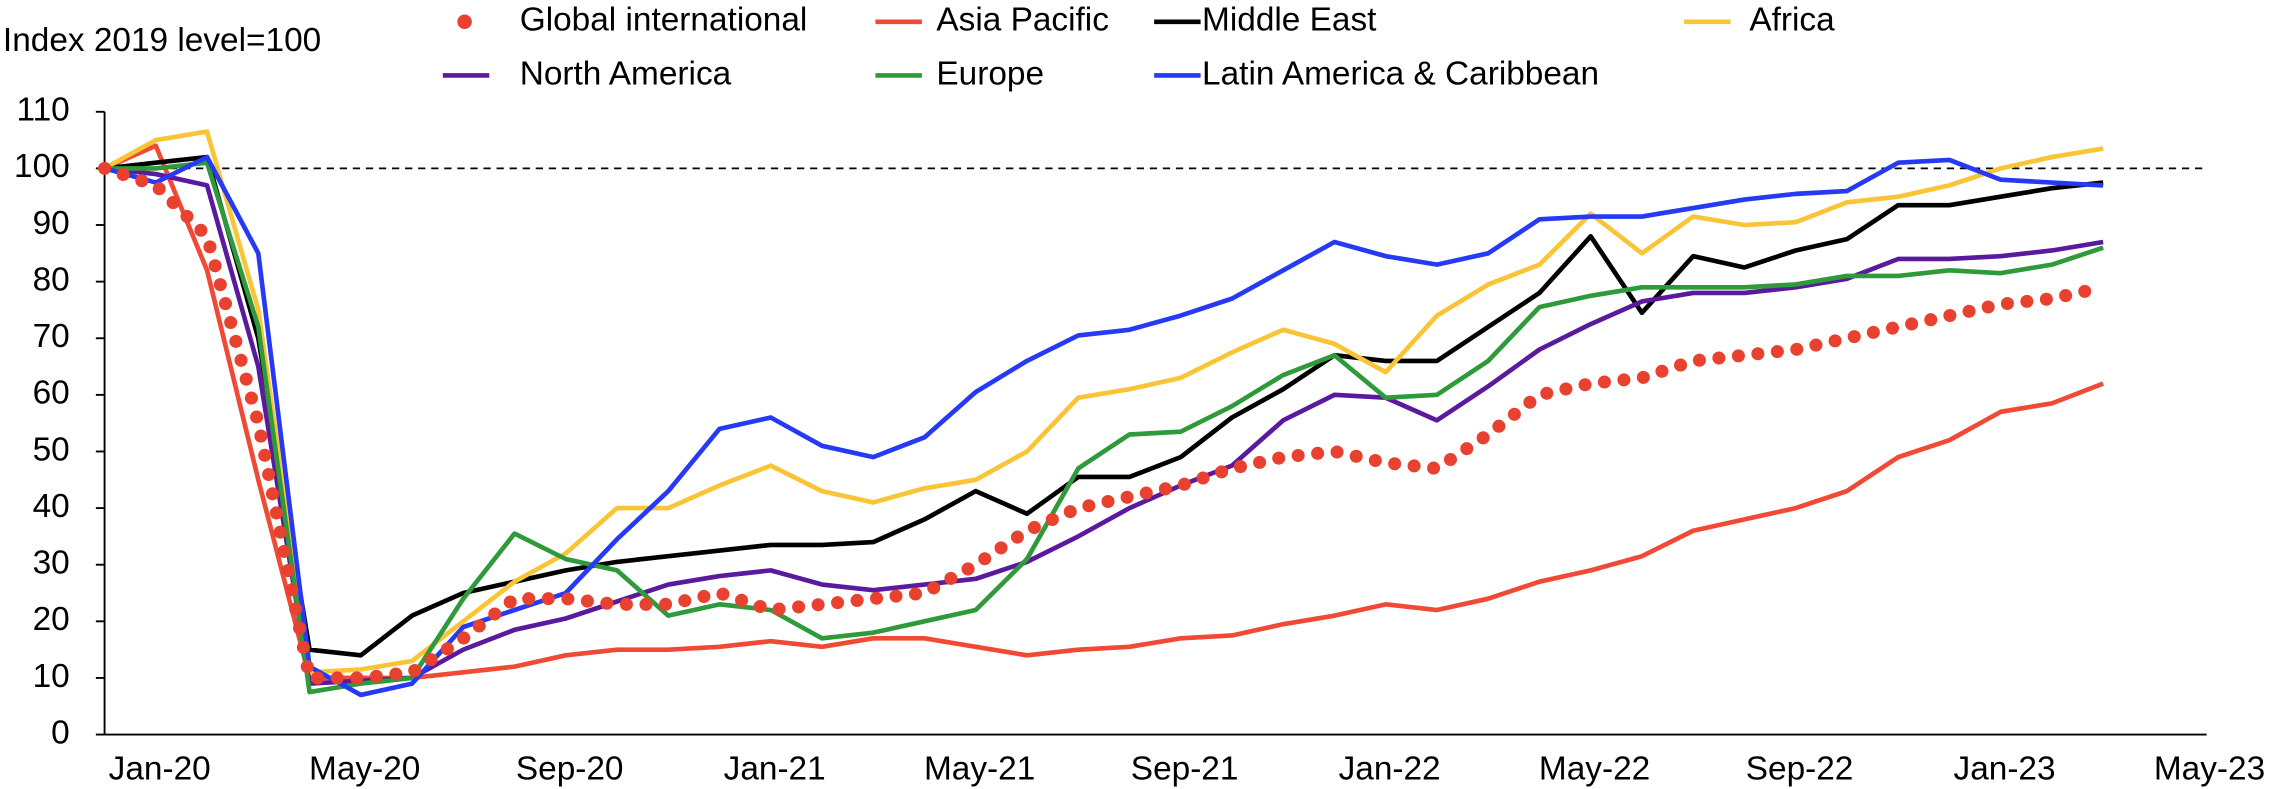 The height and width of the screenshot is (789, 2272). Describe the element at coordinates (51, 223) in the screenshot. I see `y-tick-label: 90` at that location.